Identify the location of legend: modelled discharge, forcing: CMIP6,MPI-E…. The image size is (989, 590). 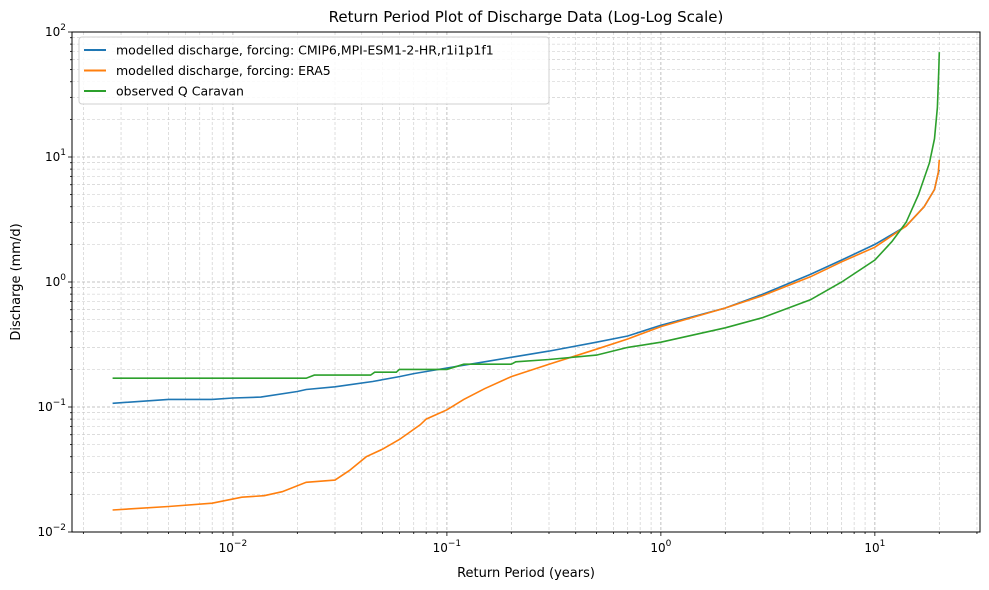
(314, 70).